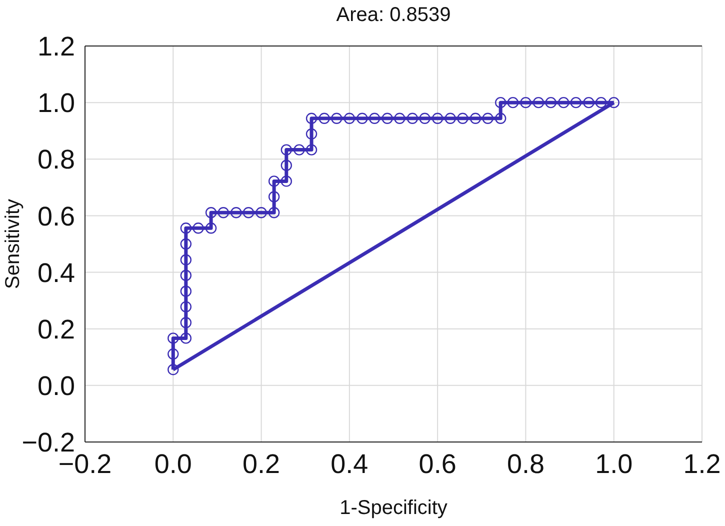 This screenshot has height=526, width=725. What do you see at coordinates (173, 464) in the screenshot?
I see `x-tick-label: 0.0` at bounding box center [173, 464].